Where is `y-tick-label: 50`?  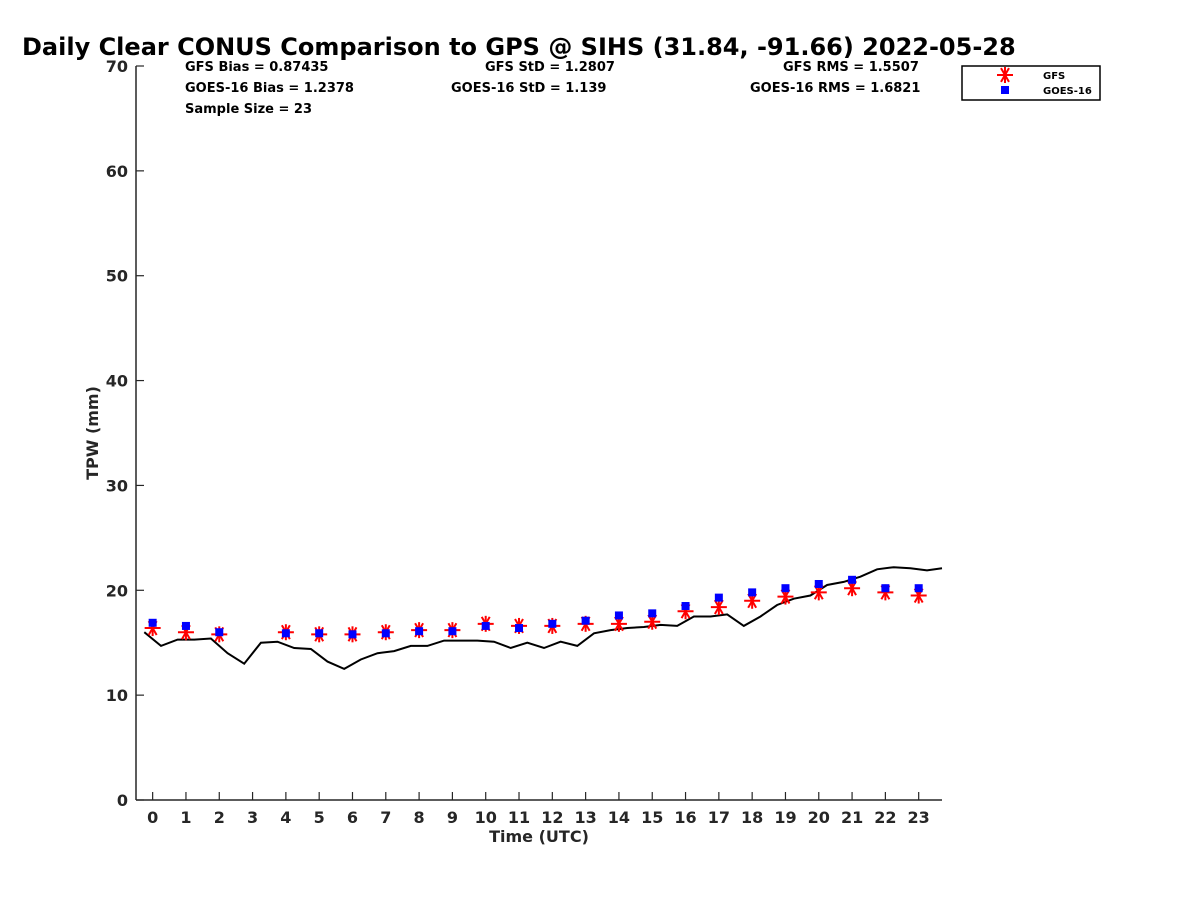 y-tick-label: 50 is located at coordinates (117, 276).